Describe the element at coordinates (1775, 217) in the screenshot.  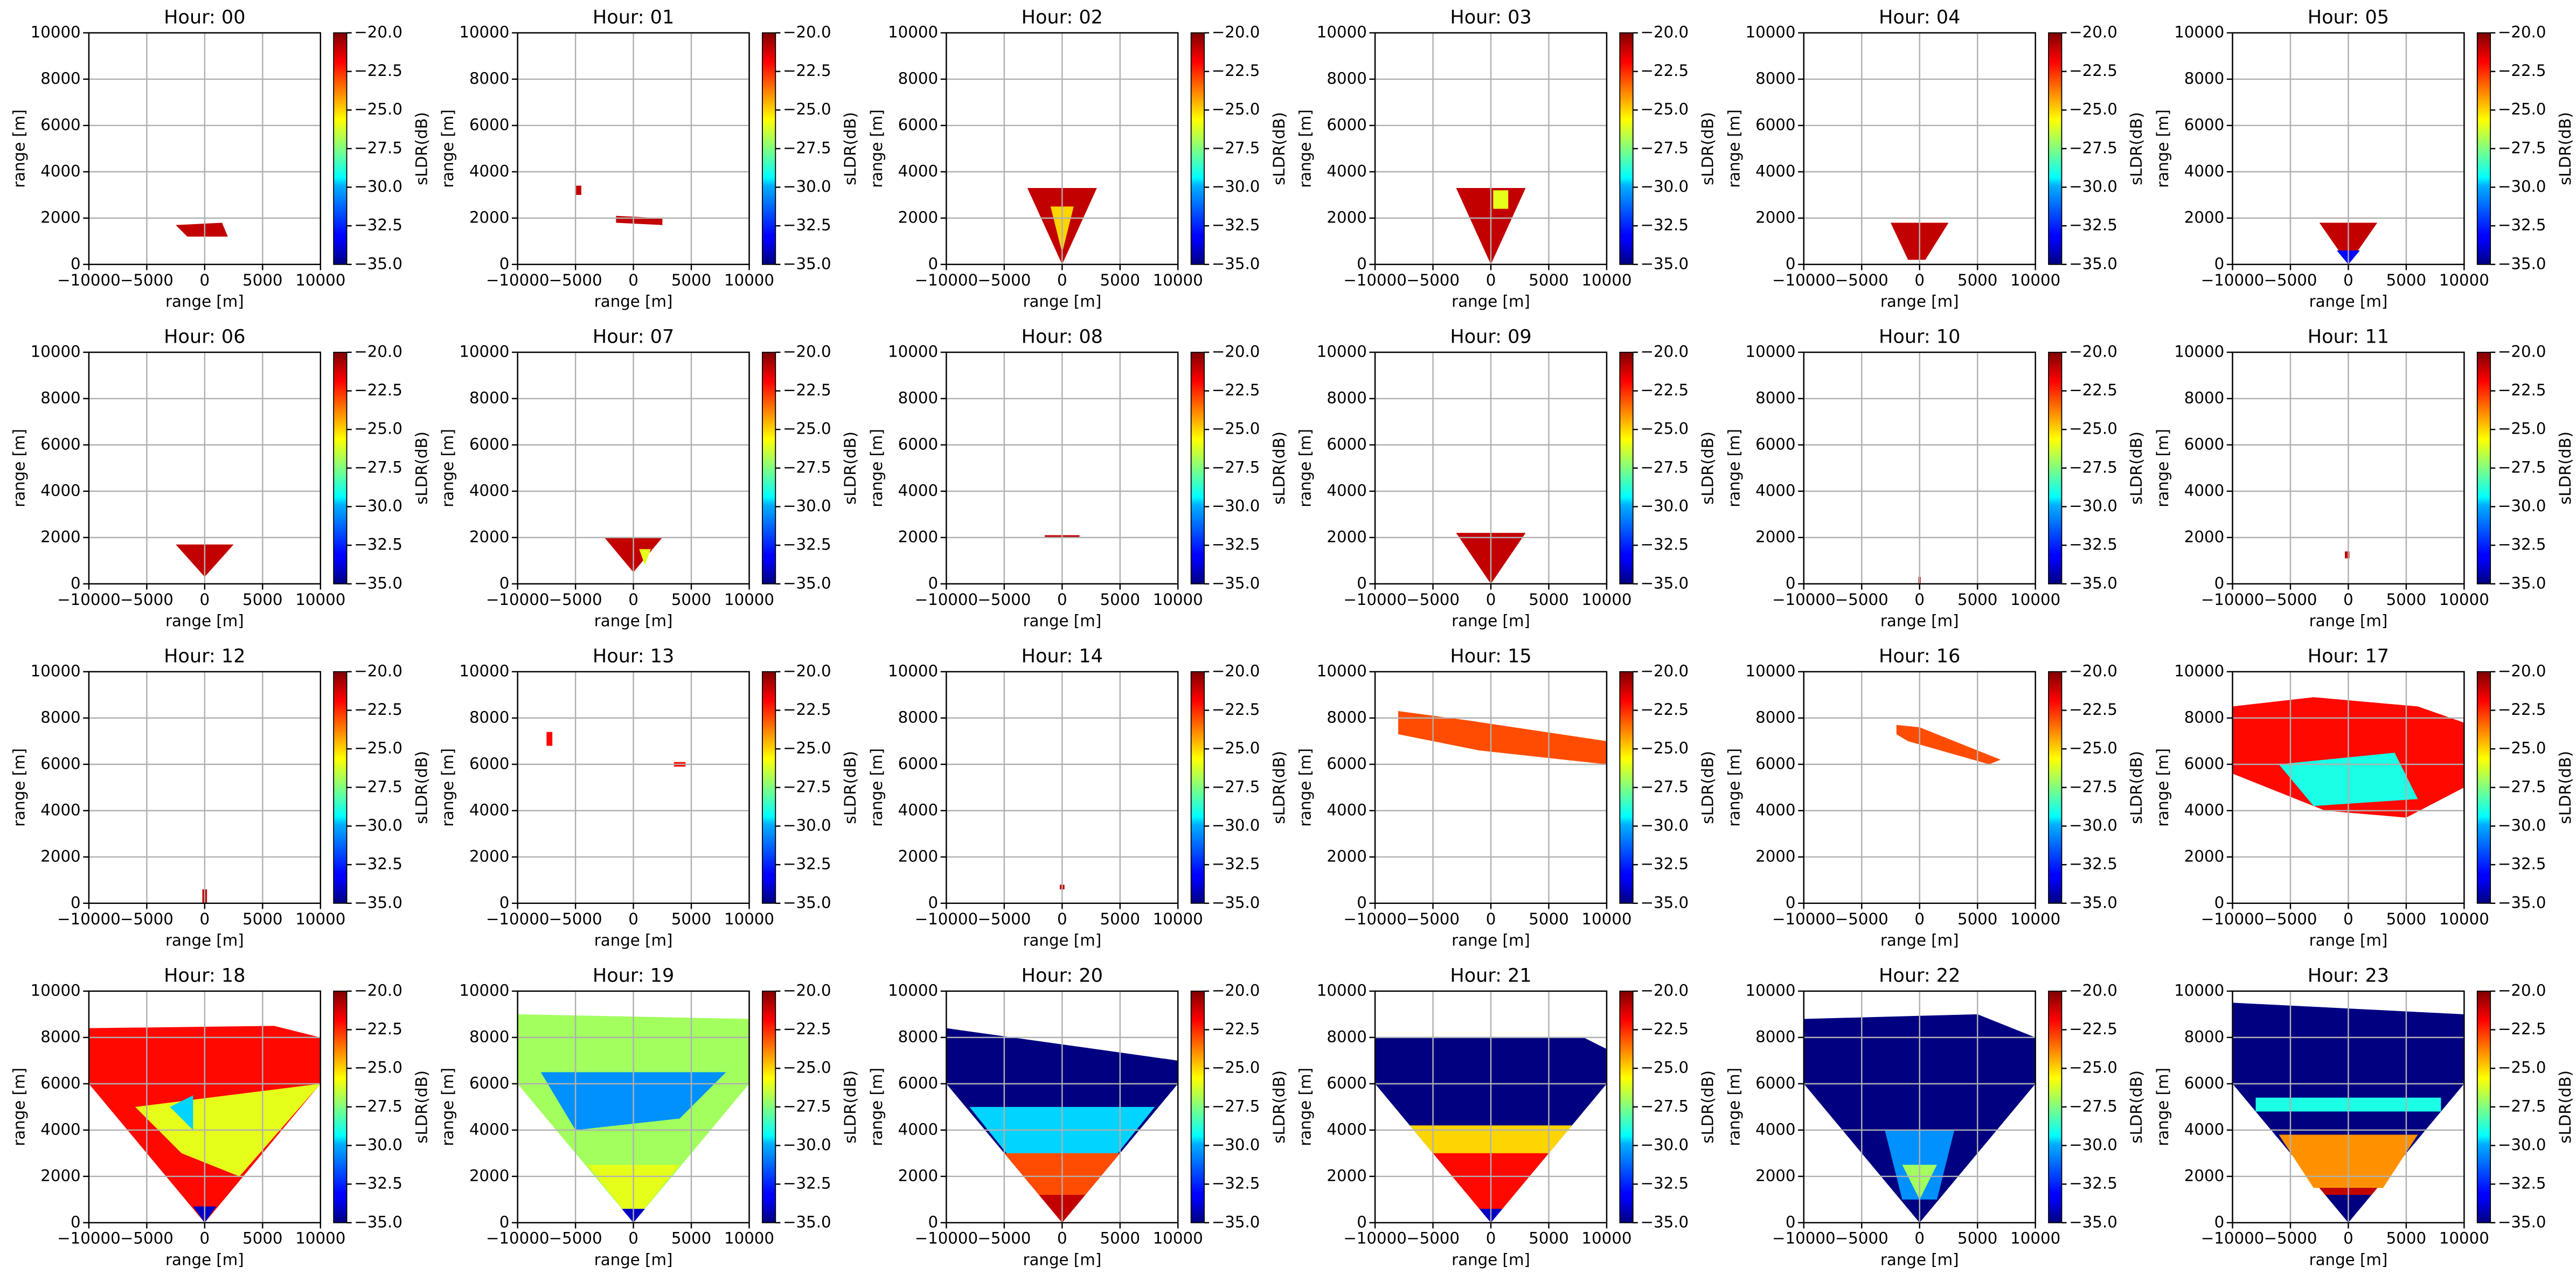
I see `y-tick-label: 2000` at that location.